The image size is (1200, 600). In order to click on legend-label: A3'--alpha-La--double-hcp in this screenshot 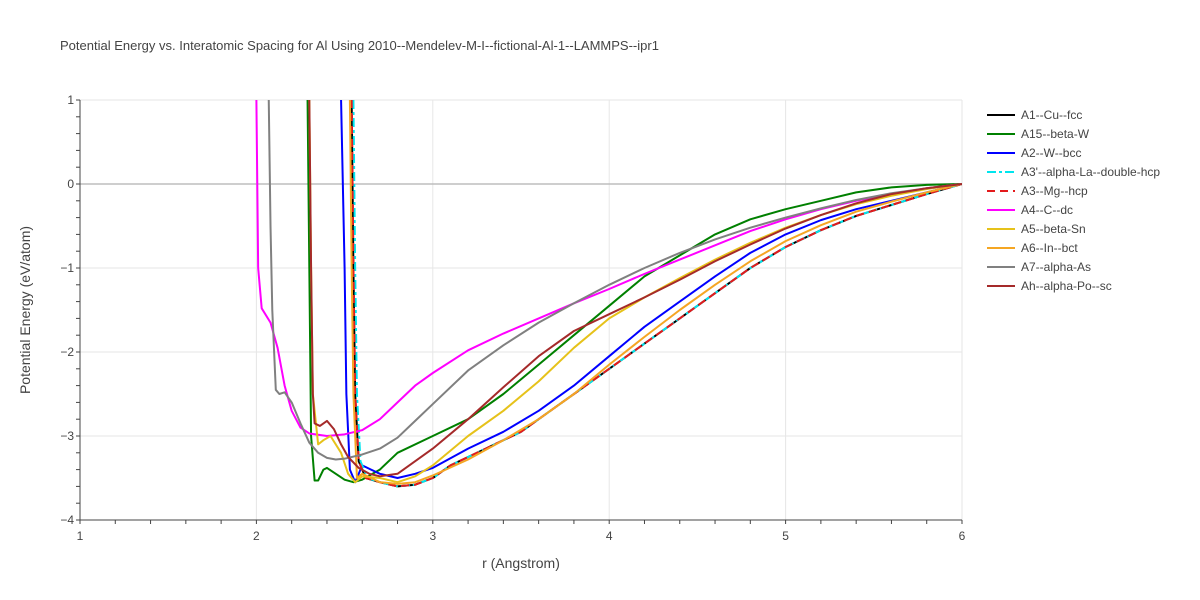, I will do `click(1090, 172)`.